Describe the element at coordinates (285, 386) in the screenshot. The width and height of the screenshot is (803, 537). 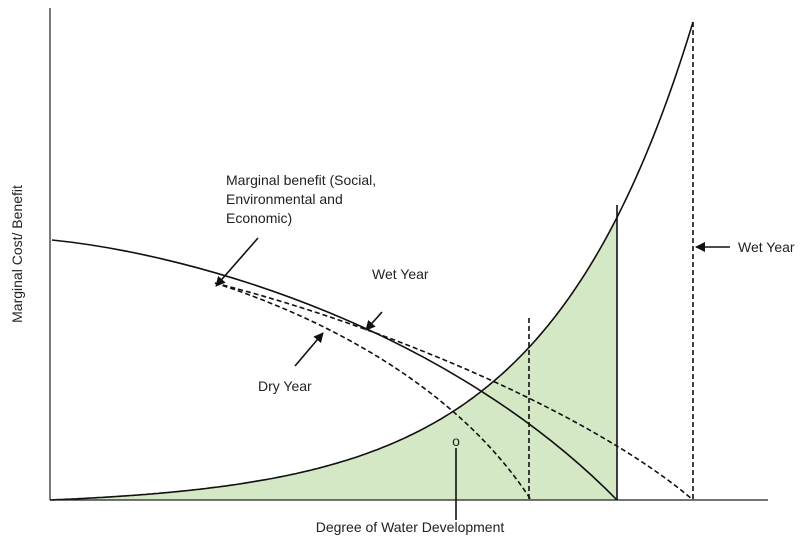
I see `annotation: Dry Year` at that location.